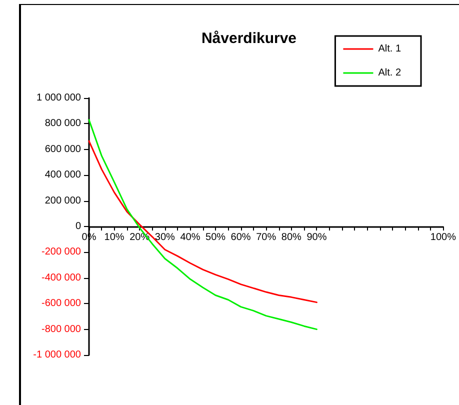  I want to click on x-tick-label: 40%, so click(190, 237).